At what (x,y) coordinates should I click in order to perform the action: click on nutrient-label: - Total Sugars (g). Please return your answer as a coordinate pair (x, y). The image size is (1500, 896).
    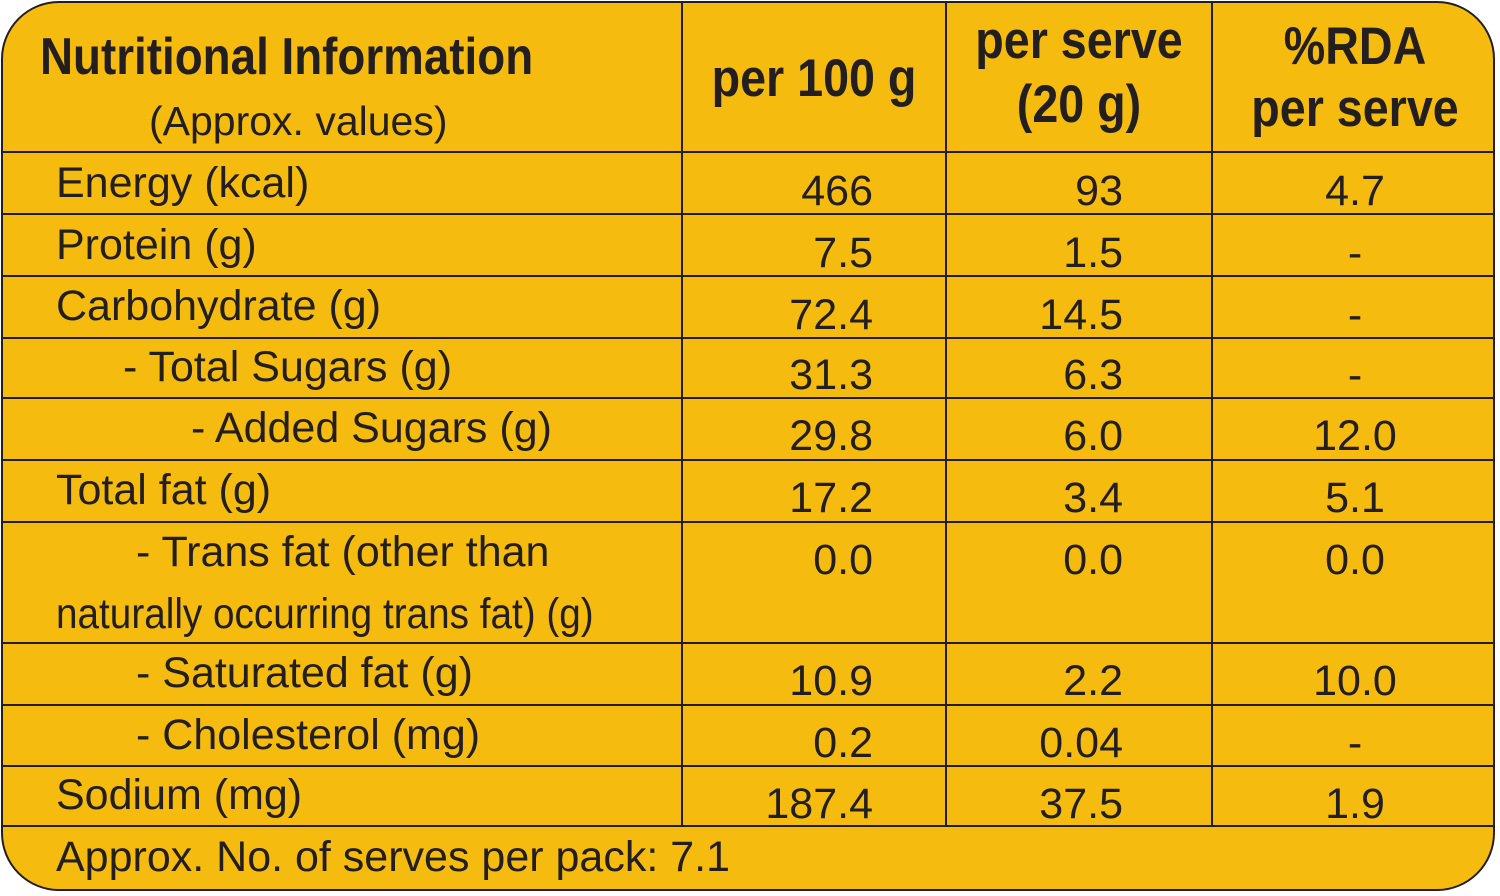
    Looking at the image, I should click on (288, 367).